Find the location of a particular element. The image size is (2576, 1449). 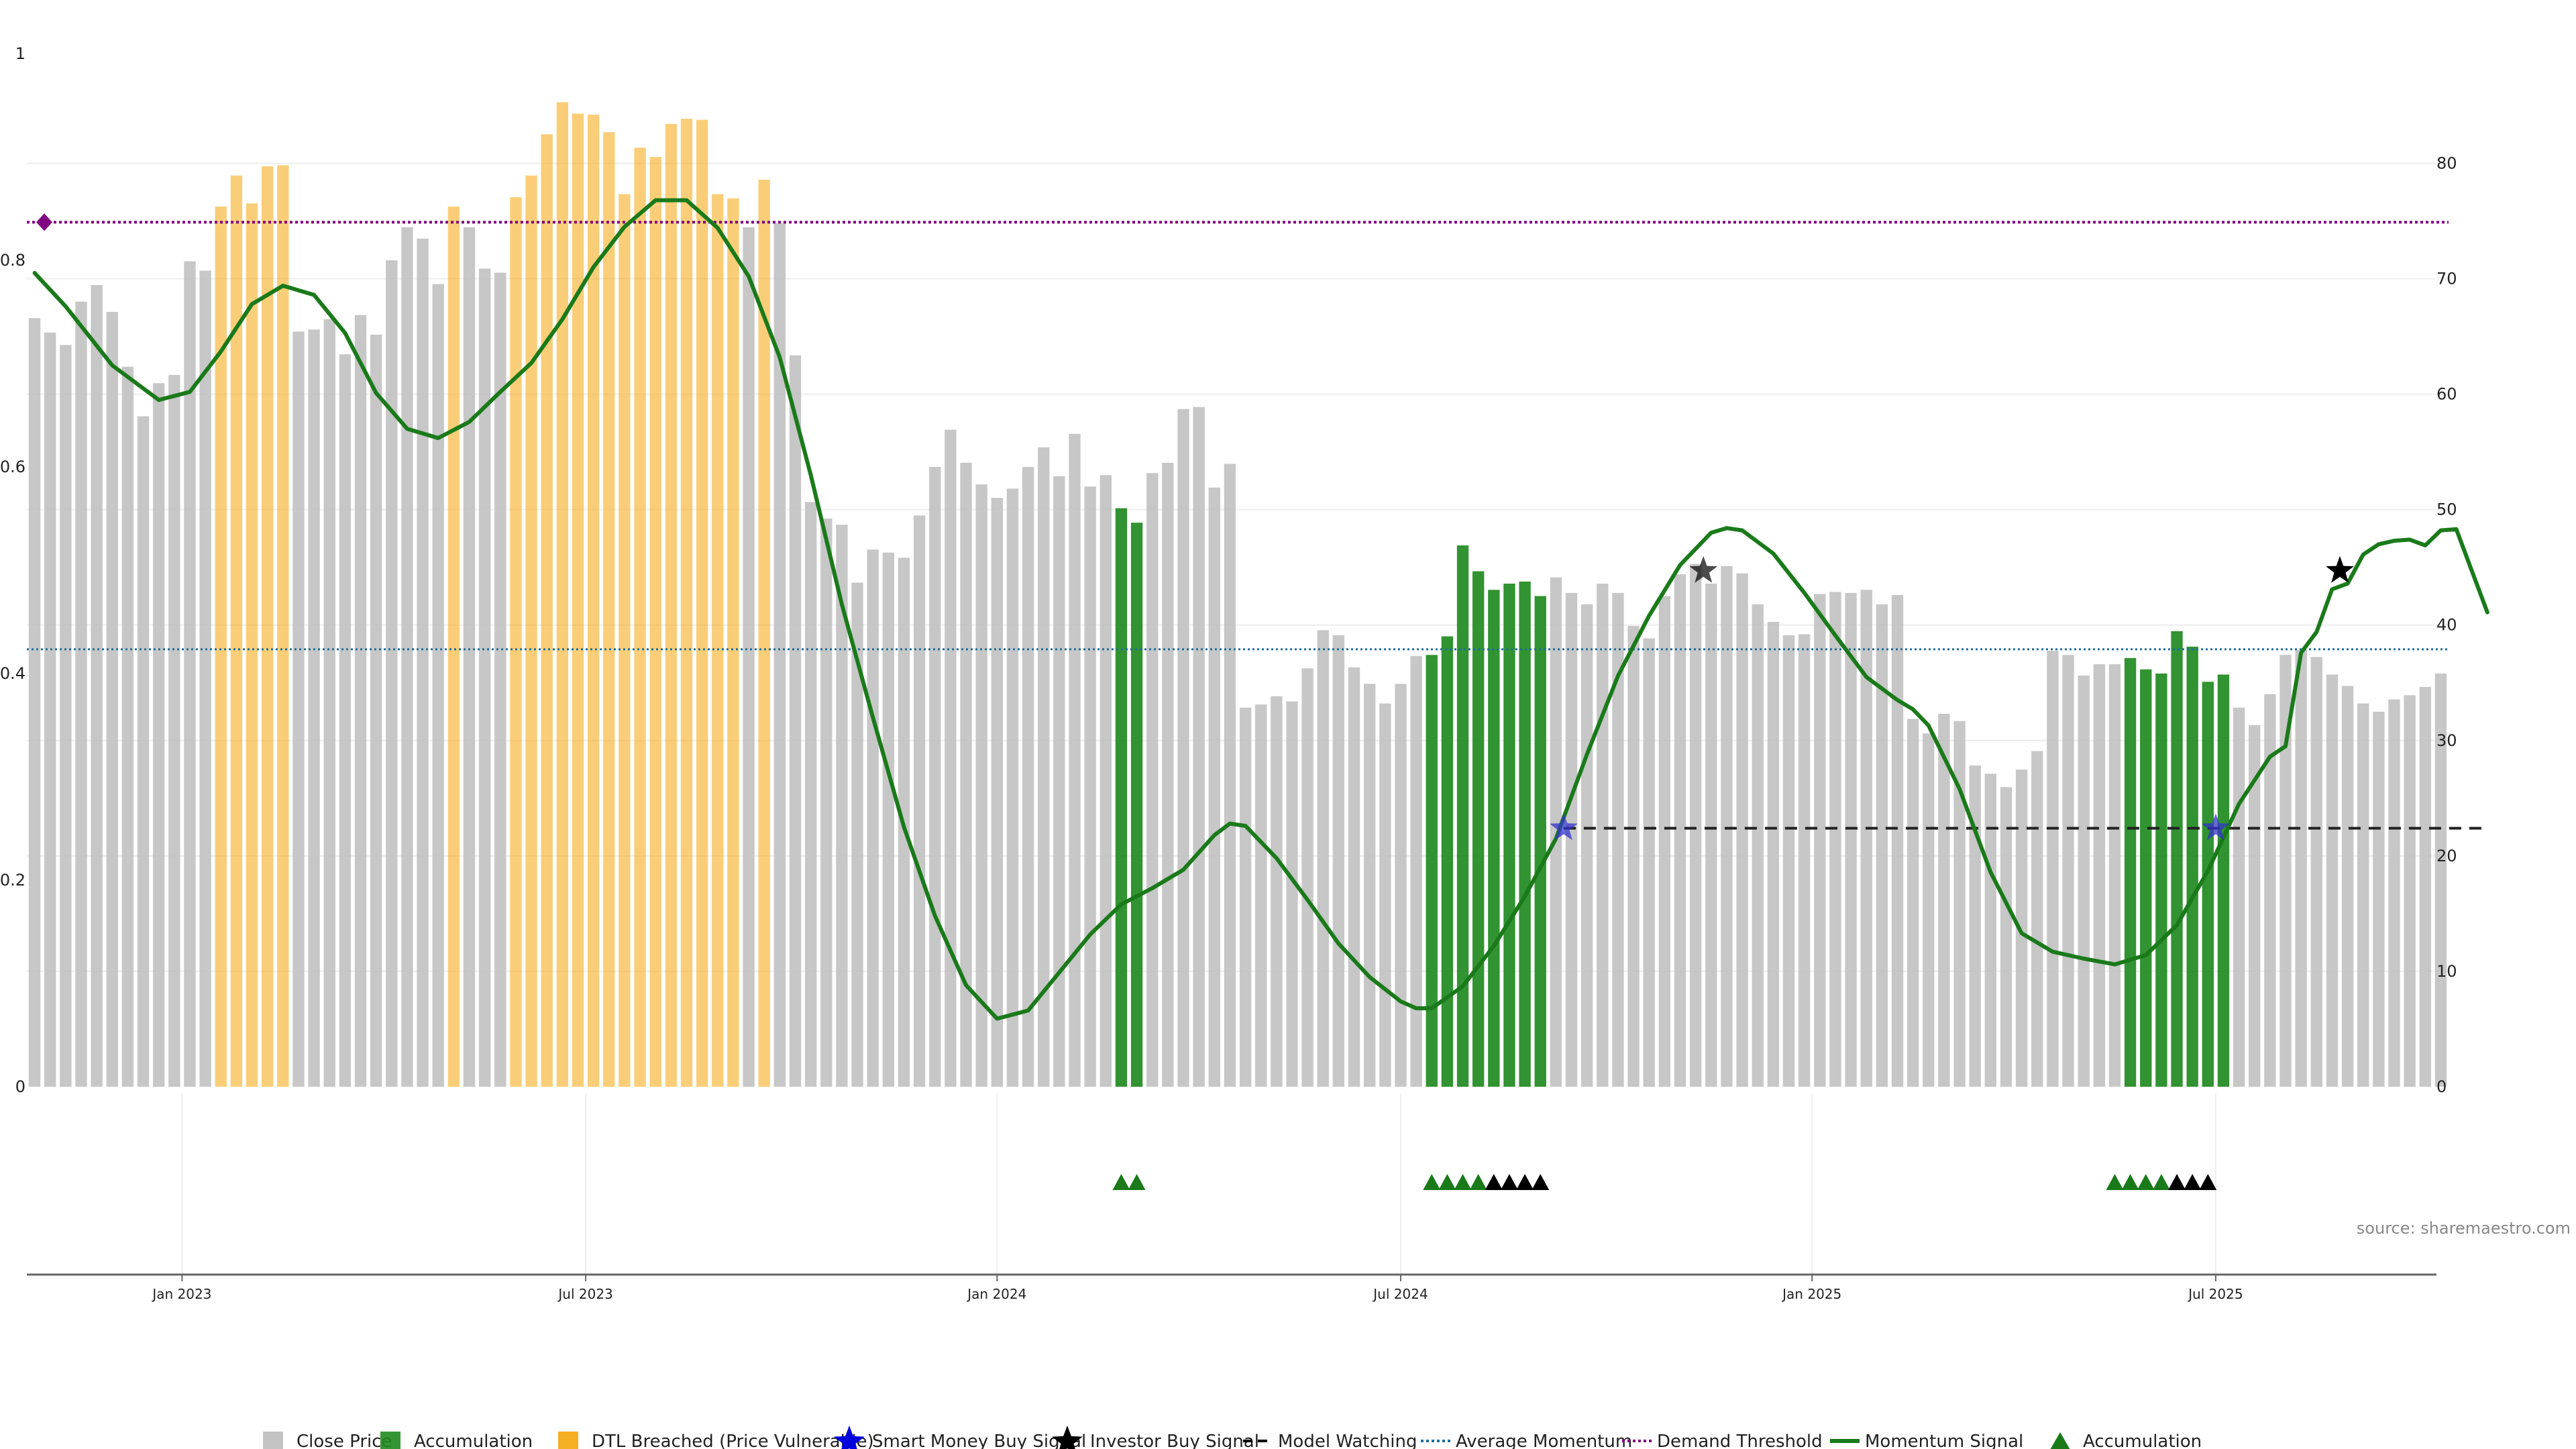

right-tick-label: 0 is located at coordinates (2441, 1086).